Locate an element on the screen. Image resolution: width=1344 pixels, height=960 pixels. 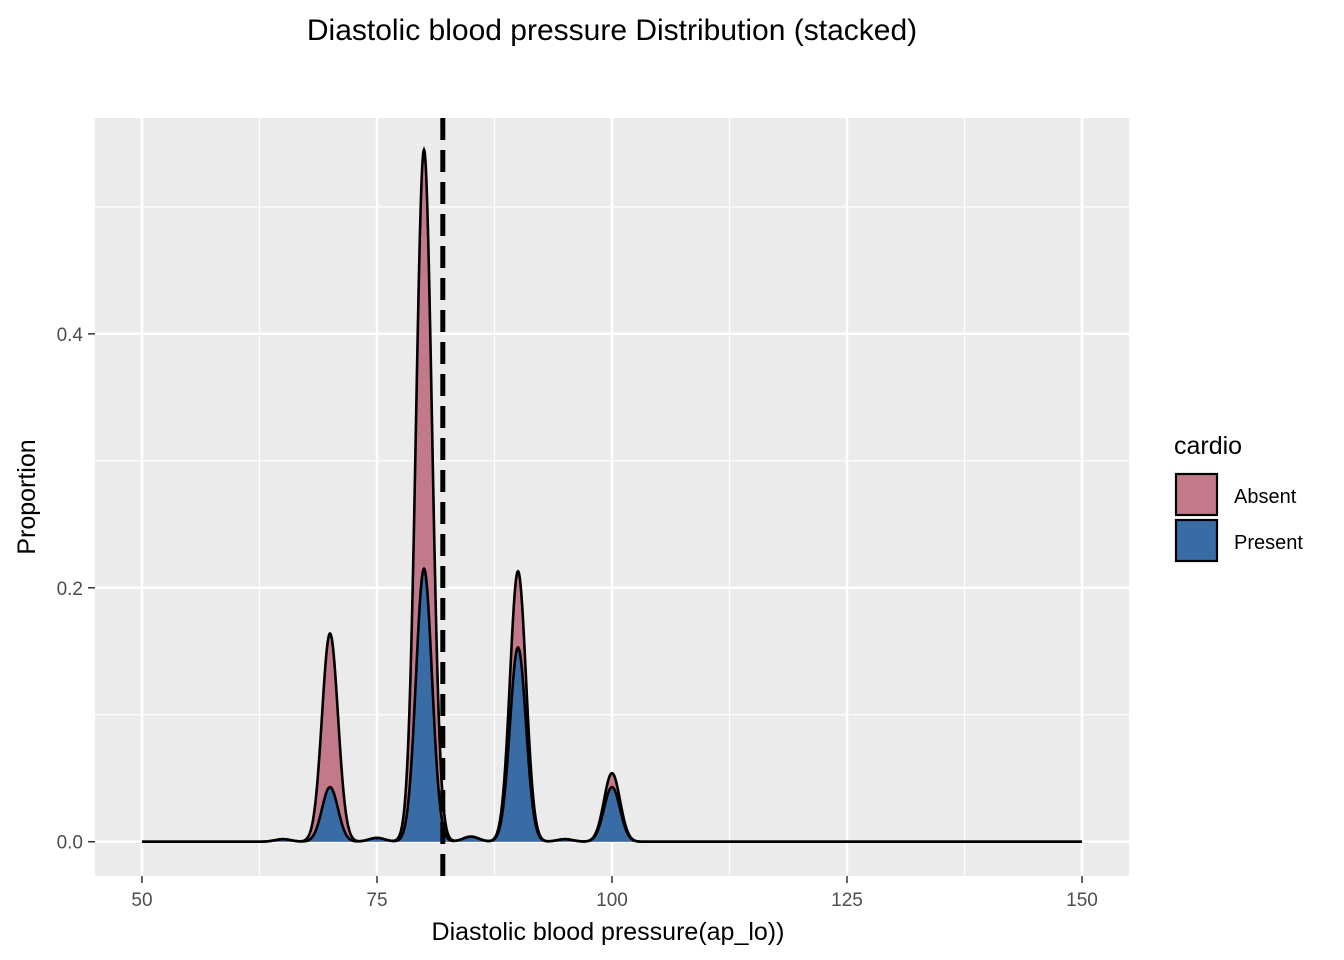
legend-swatch-absent is located at coordinates (1196, 494).